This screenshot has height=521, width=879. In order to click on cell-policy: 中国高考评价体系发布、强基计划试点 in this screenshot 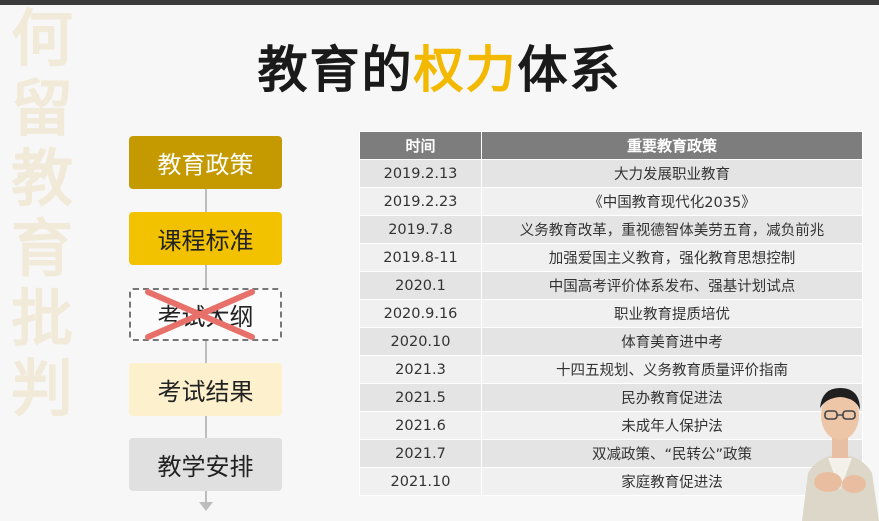, I will do `click(672, 285)`.